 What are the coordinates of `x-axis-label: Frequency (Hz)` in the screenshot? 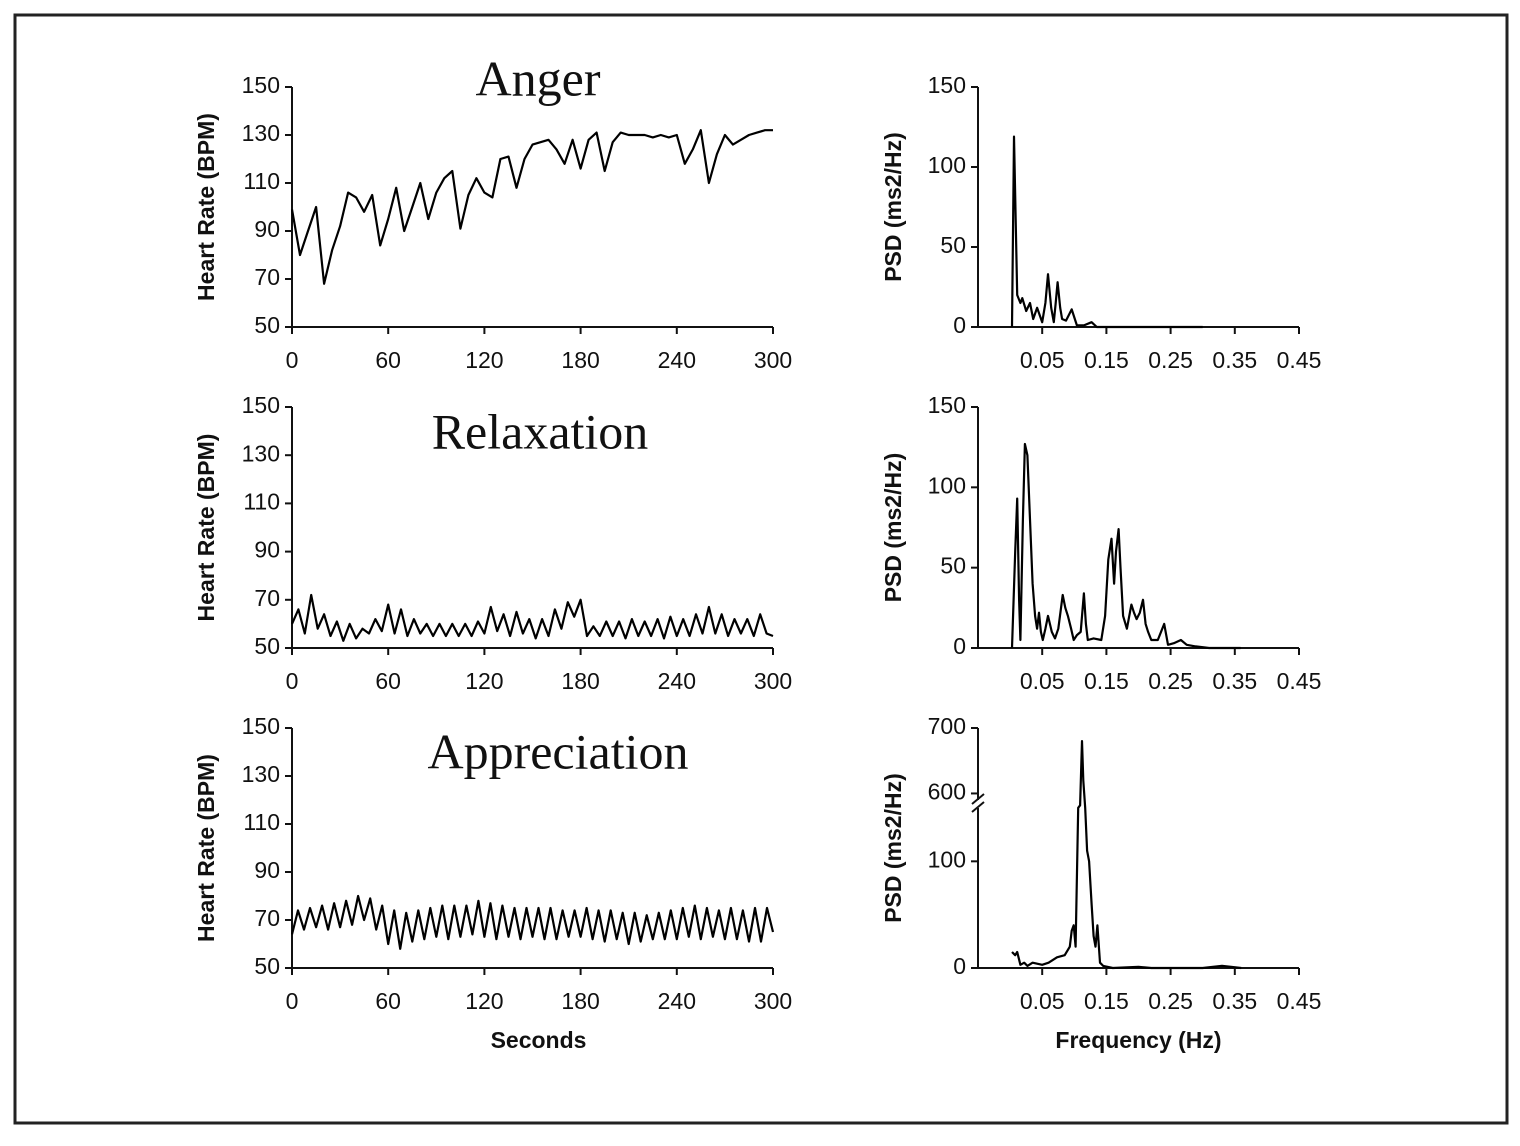 It's located at (1138, 1040).